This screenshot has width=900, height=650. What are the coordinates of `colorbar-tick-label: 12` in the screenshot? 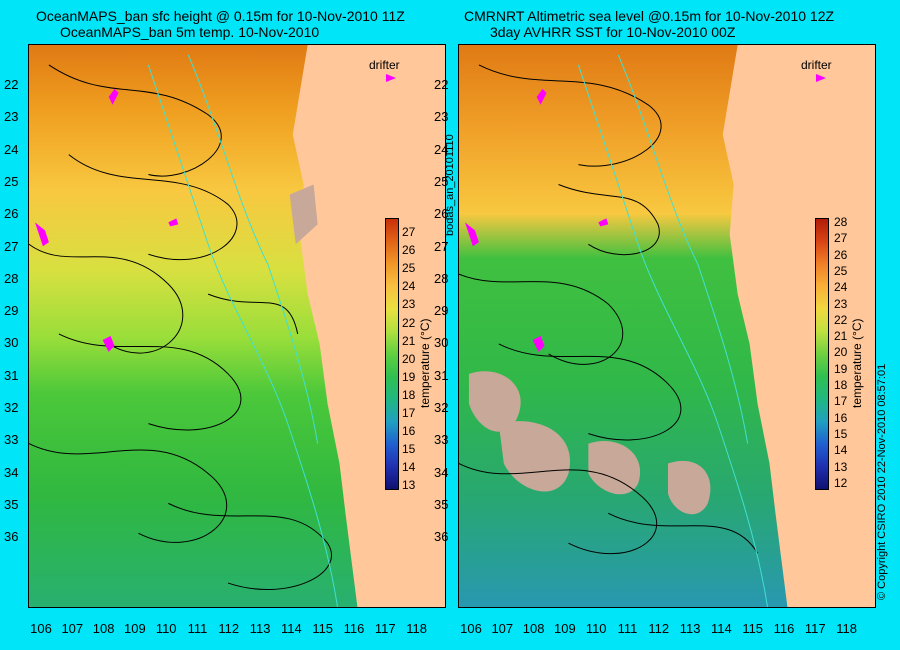 It's located at (841, 482).